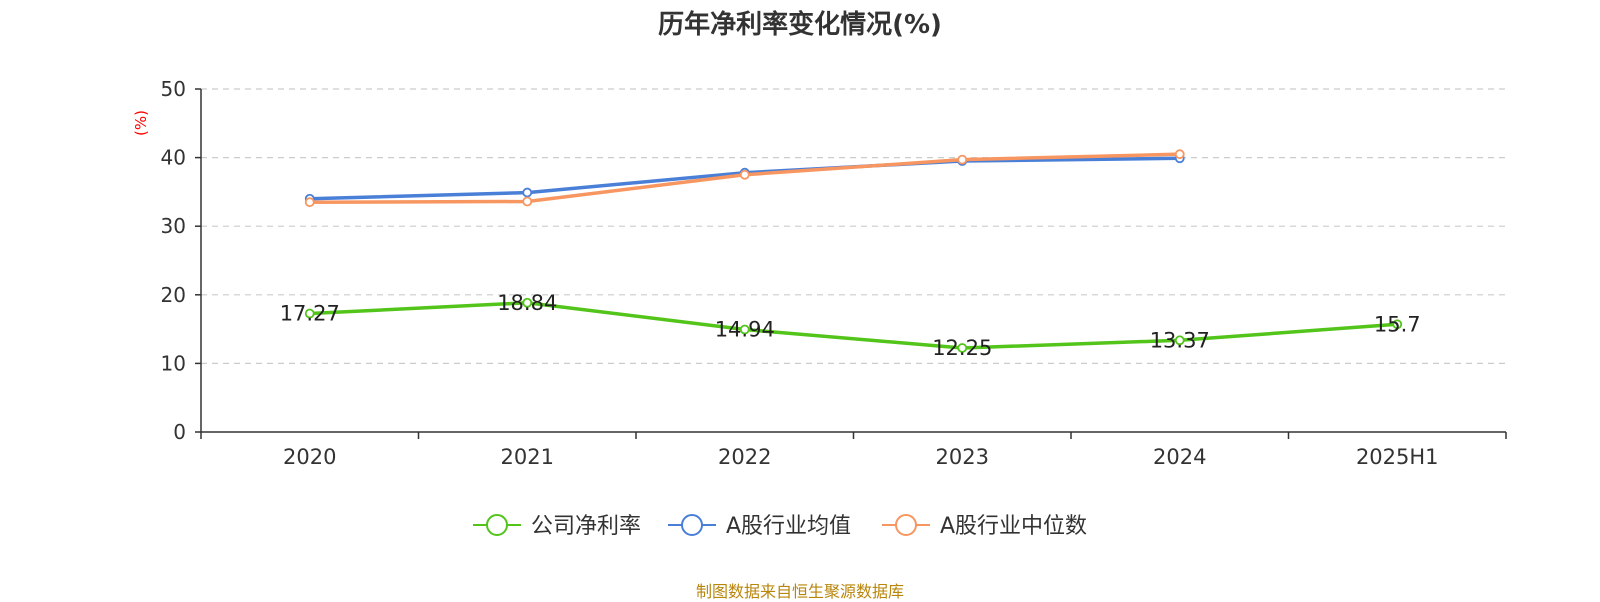 The width and height of the screenshot is (1600, 602). I want to click on series-line, so click(853, 325).